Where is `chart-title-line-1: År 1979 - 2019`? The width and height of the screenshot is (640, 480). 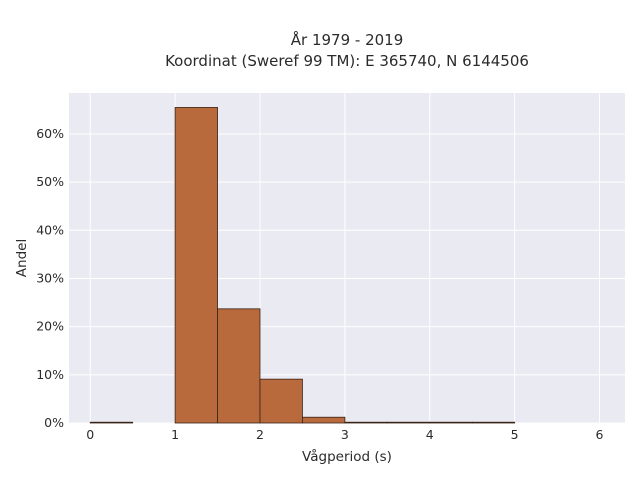
chart-title-line-1: År 1979 - 2019 is located at coordinates (347, 39).